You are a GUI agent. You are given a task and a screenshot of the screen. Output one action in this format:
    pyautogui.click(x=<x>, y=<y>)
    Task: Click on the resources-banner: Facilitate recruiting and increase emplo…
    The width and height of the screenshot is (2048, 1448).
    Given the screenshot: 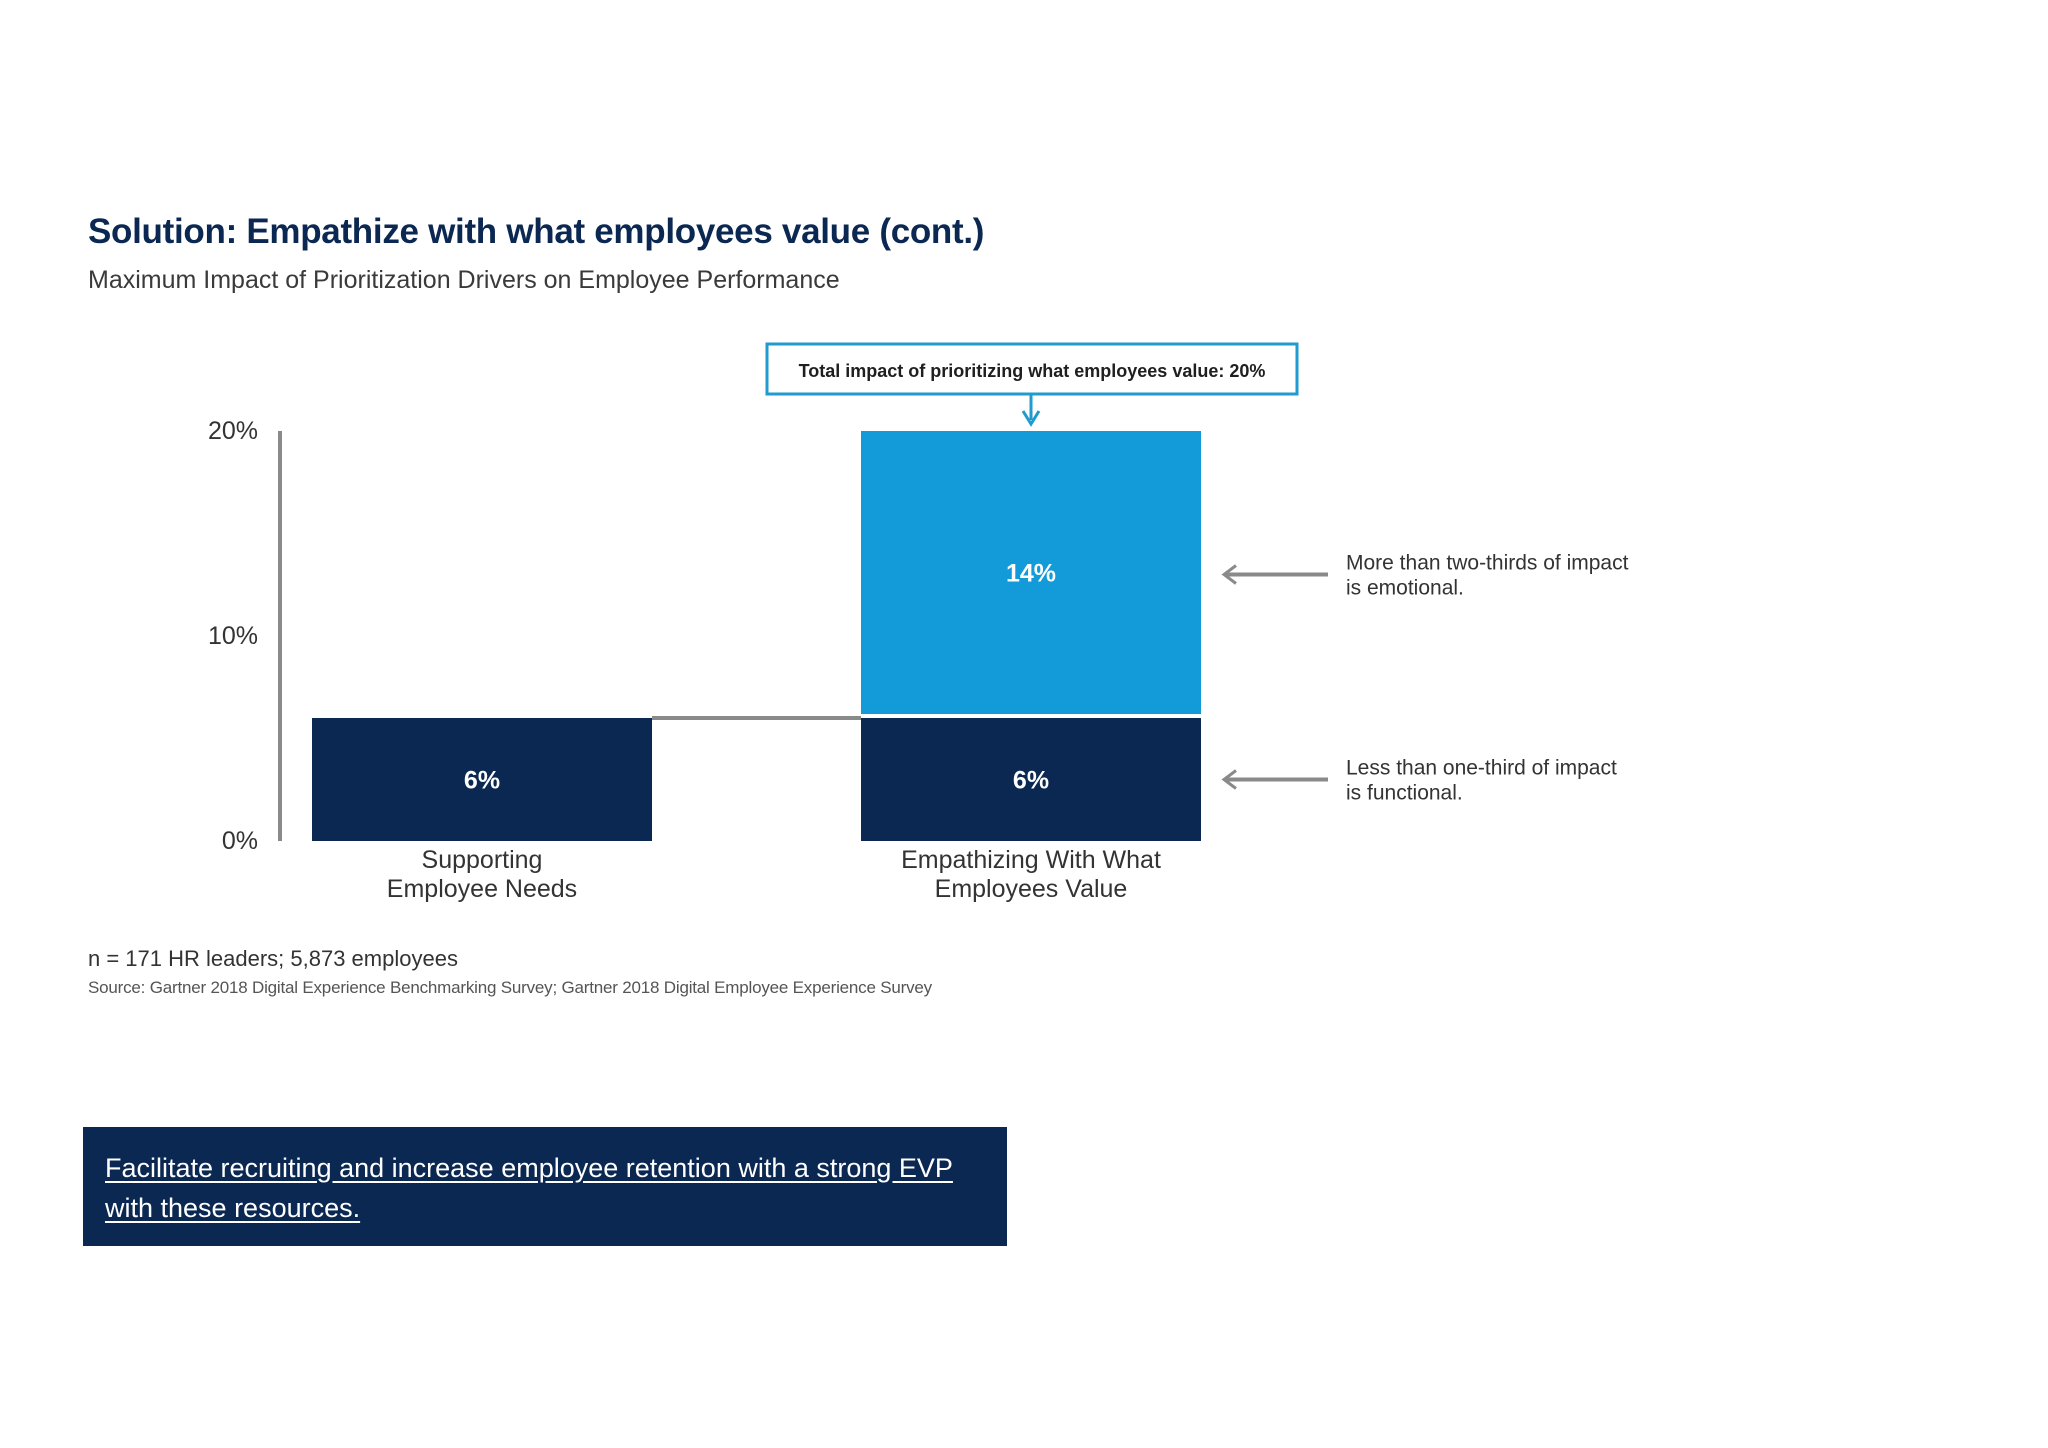 What is the action you would take?
    pyautogui.click(x=545, y=1186)
    